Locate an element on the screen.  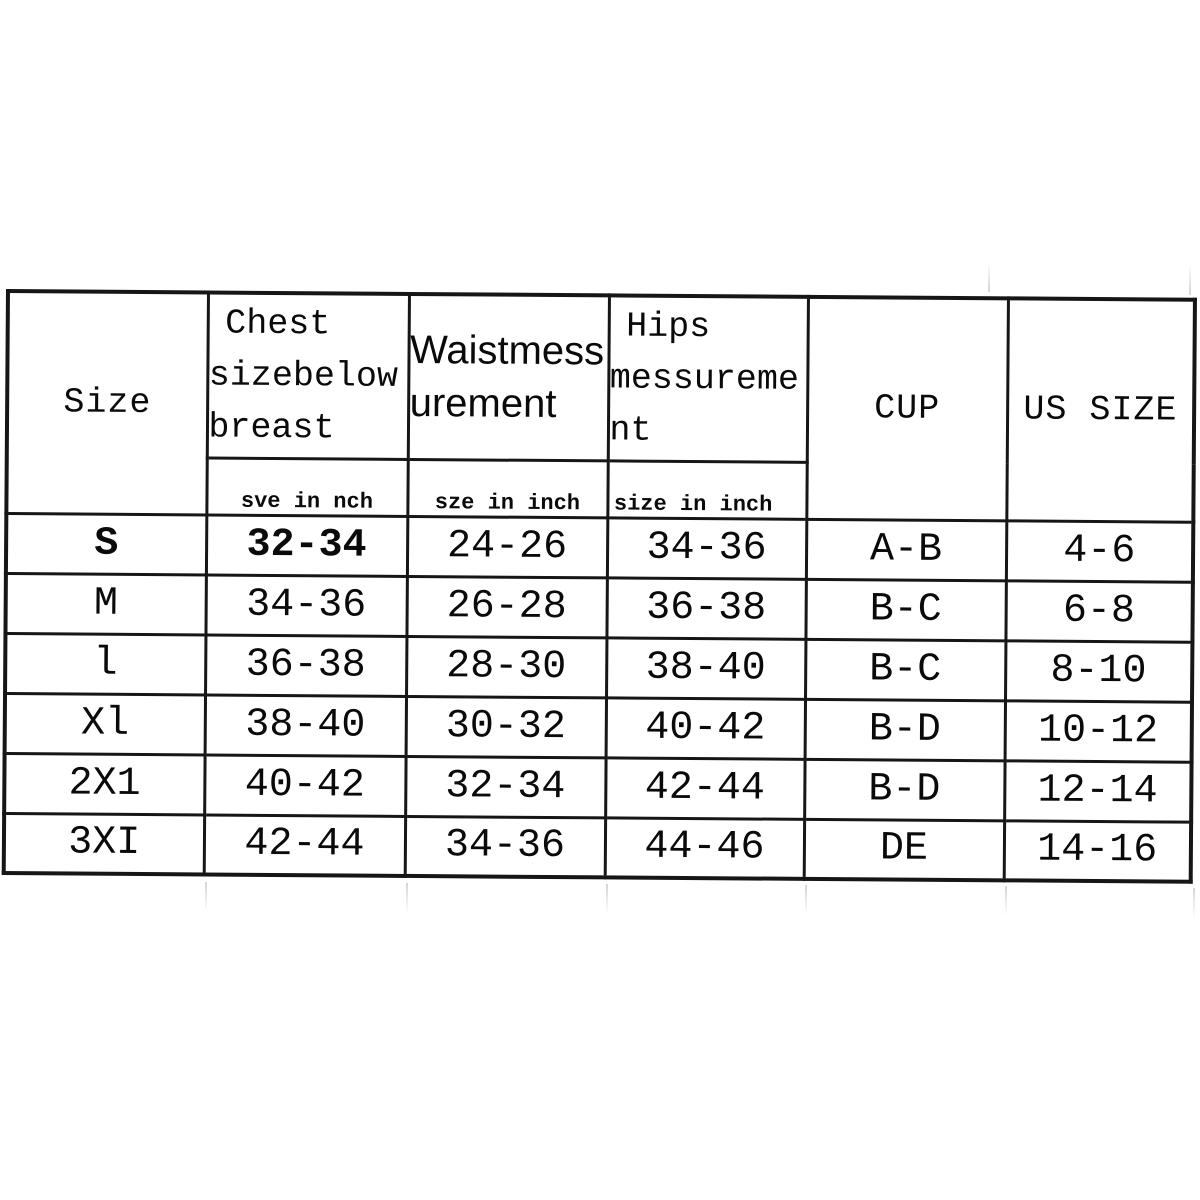
col-header-waist-line: urement is located at coordinates (483, 403).